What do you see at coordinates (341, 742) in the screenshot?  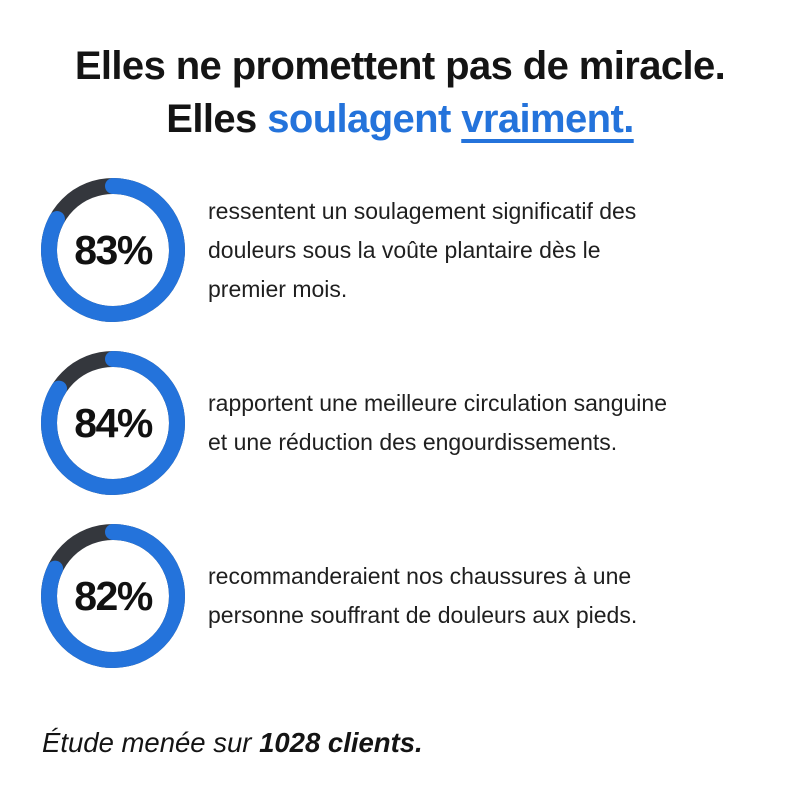 I see `study-note-sample-size: 1028 clients.` at bounding box center [341, 742].